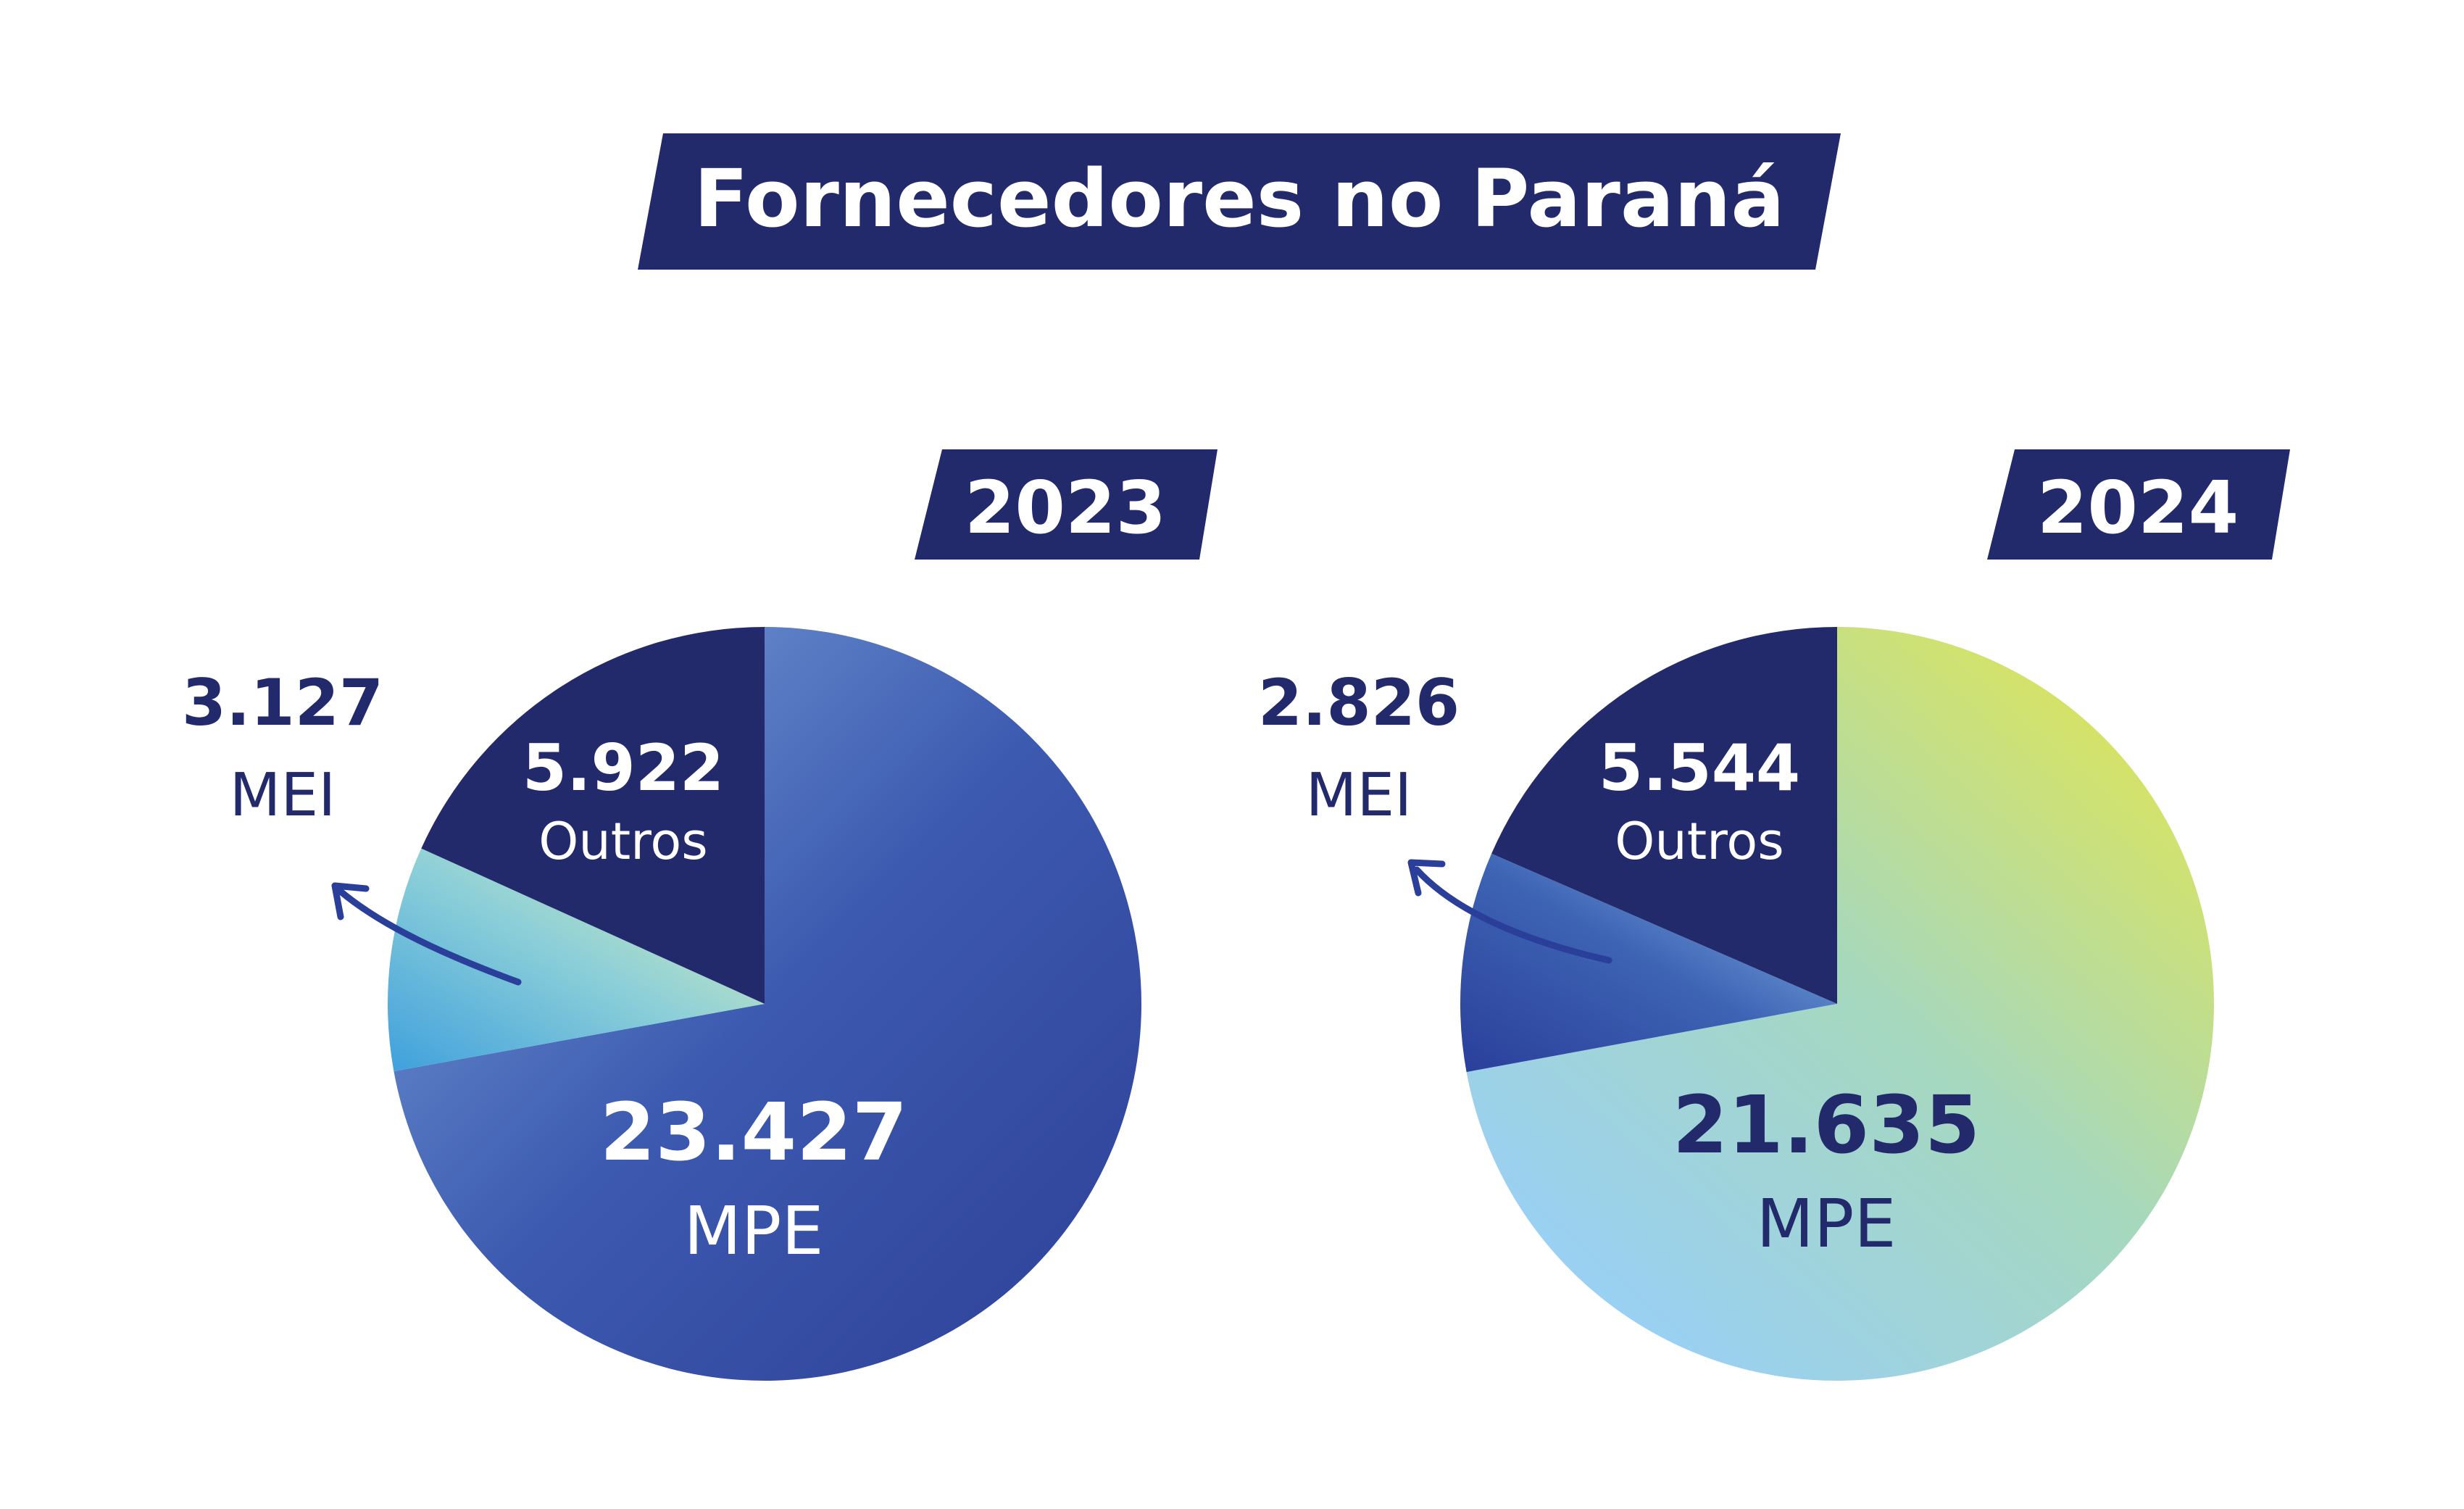  What do you see at coordinates (1359, 702) in the screenshot?
I see `data-label-value-mei: 2.826` at bounding box center [1359, 702].